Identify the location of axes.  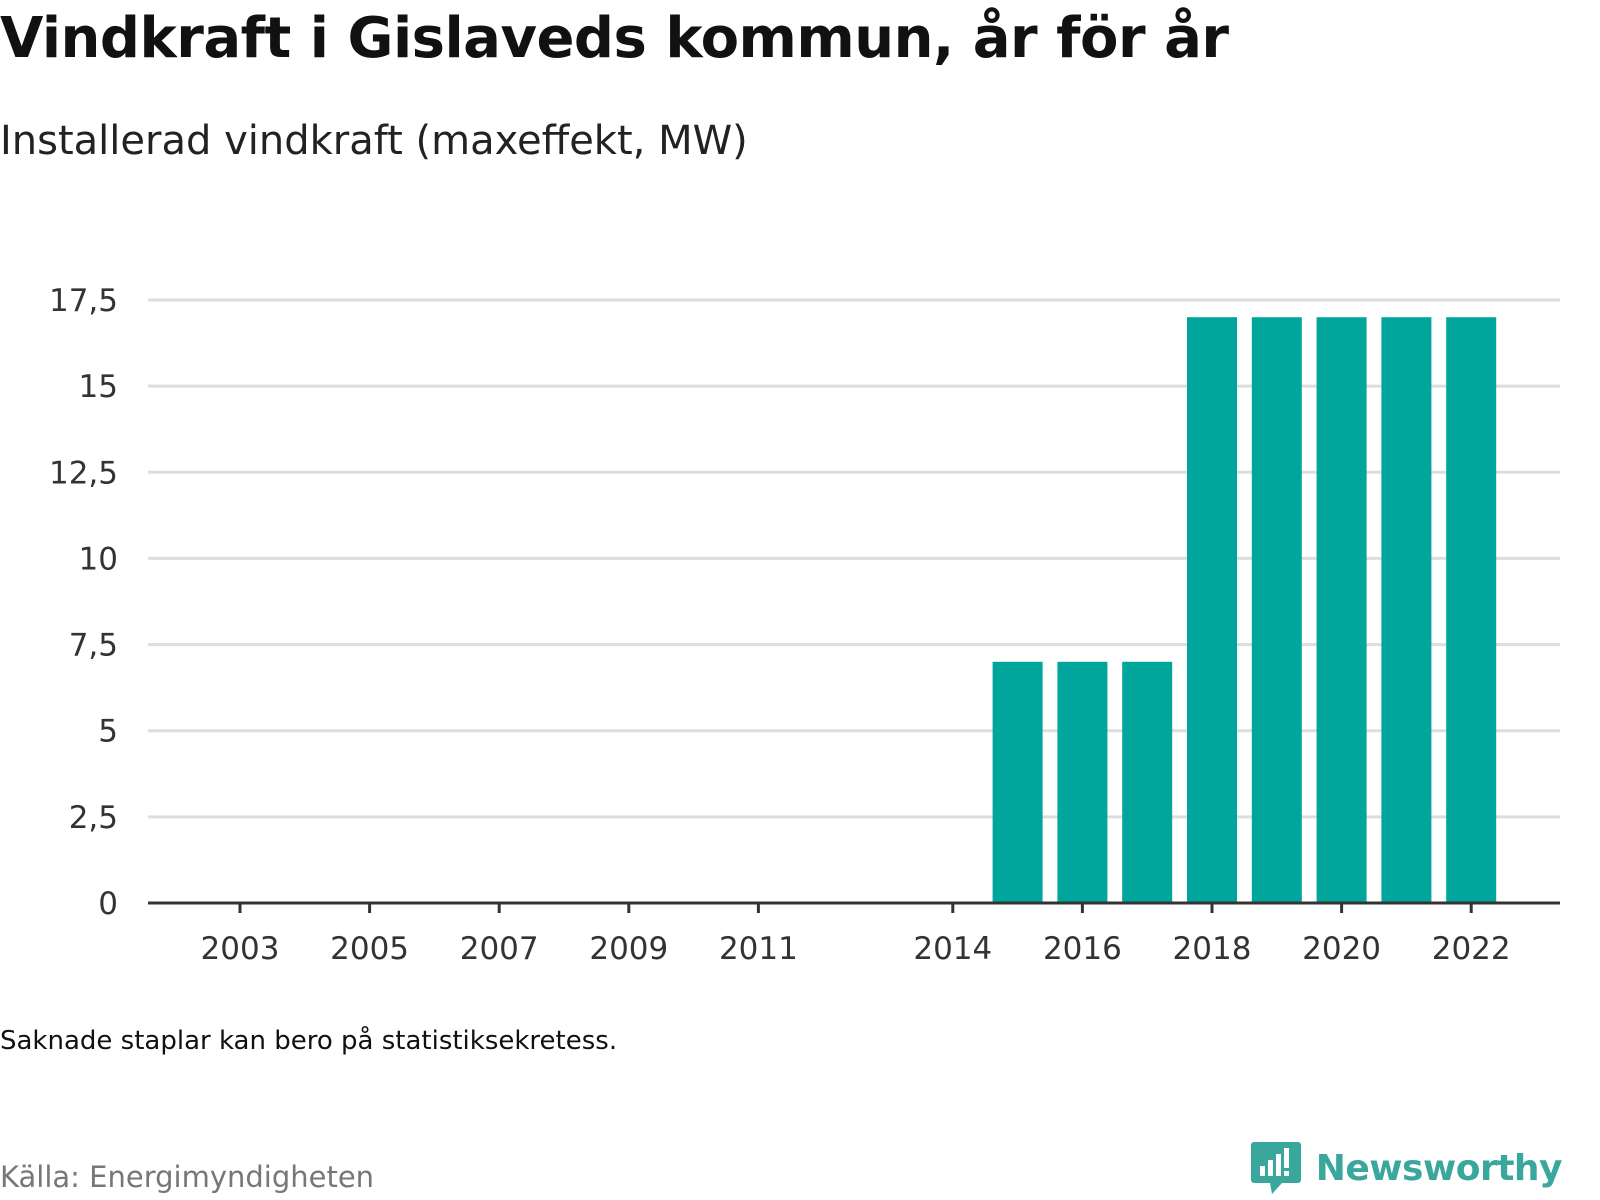
(854, 907).